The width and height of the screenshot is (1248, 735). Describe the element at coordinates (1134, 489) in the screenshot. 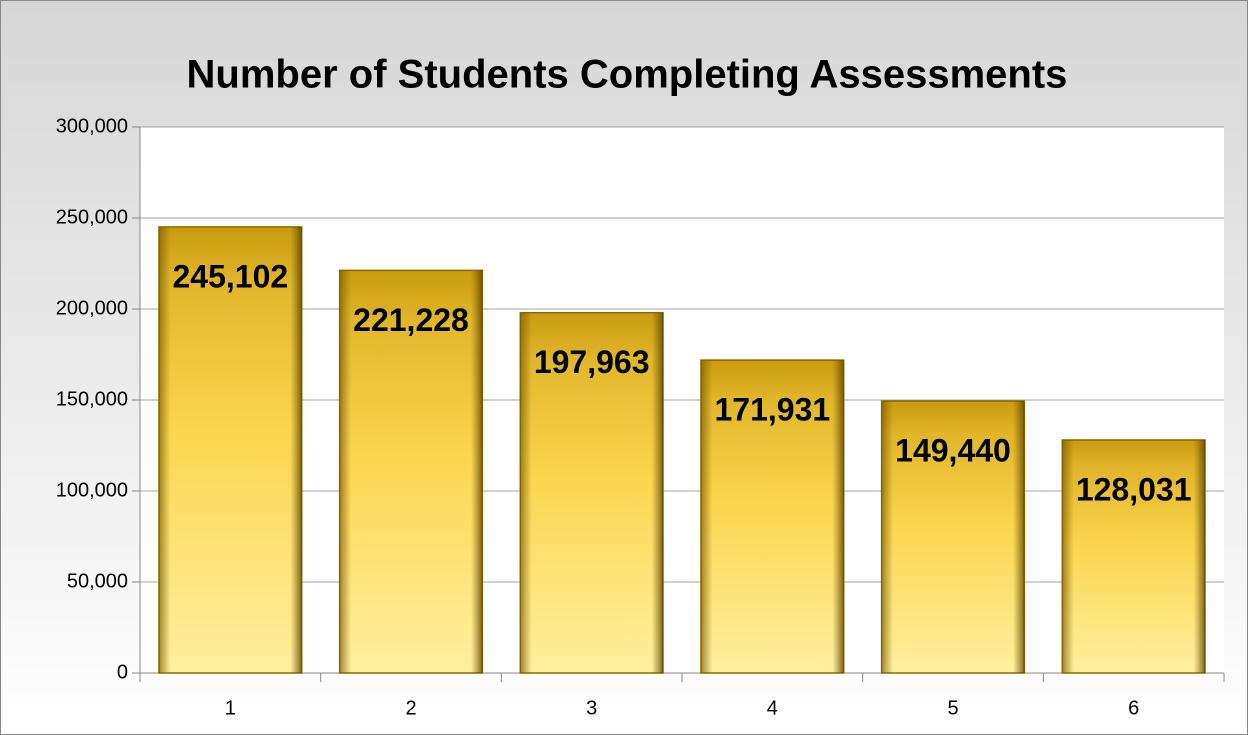

I see `data-label: 128,031` at that location.